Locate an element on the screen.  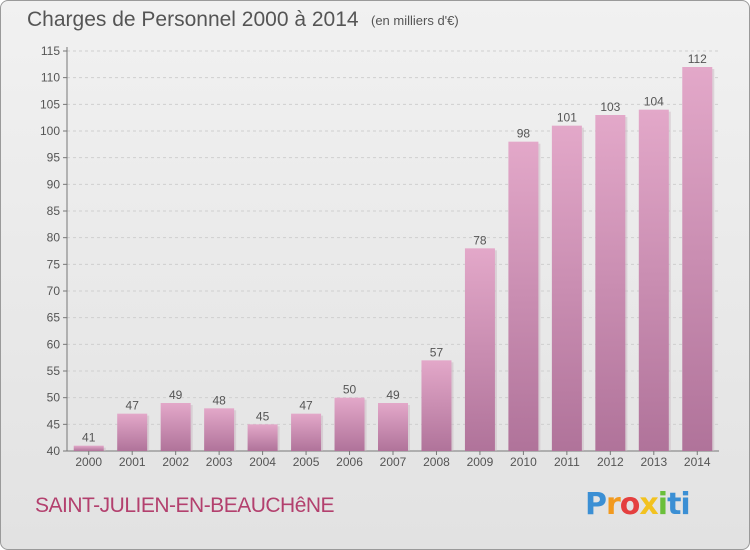
y-tick-label: 85 is located at coordinates (54, 211).